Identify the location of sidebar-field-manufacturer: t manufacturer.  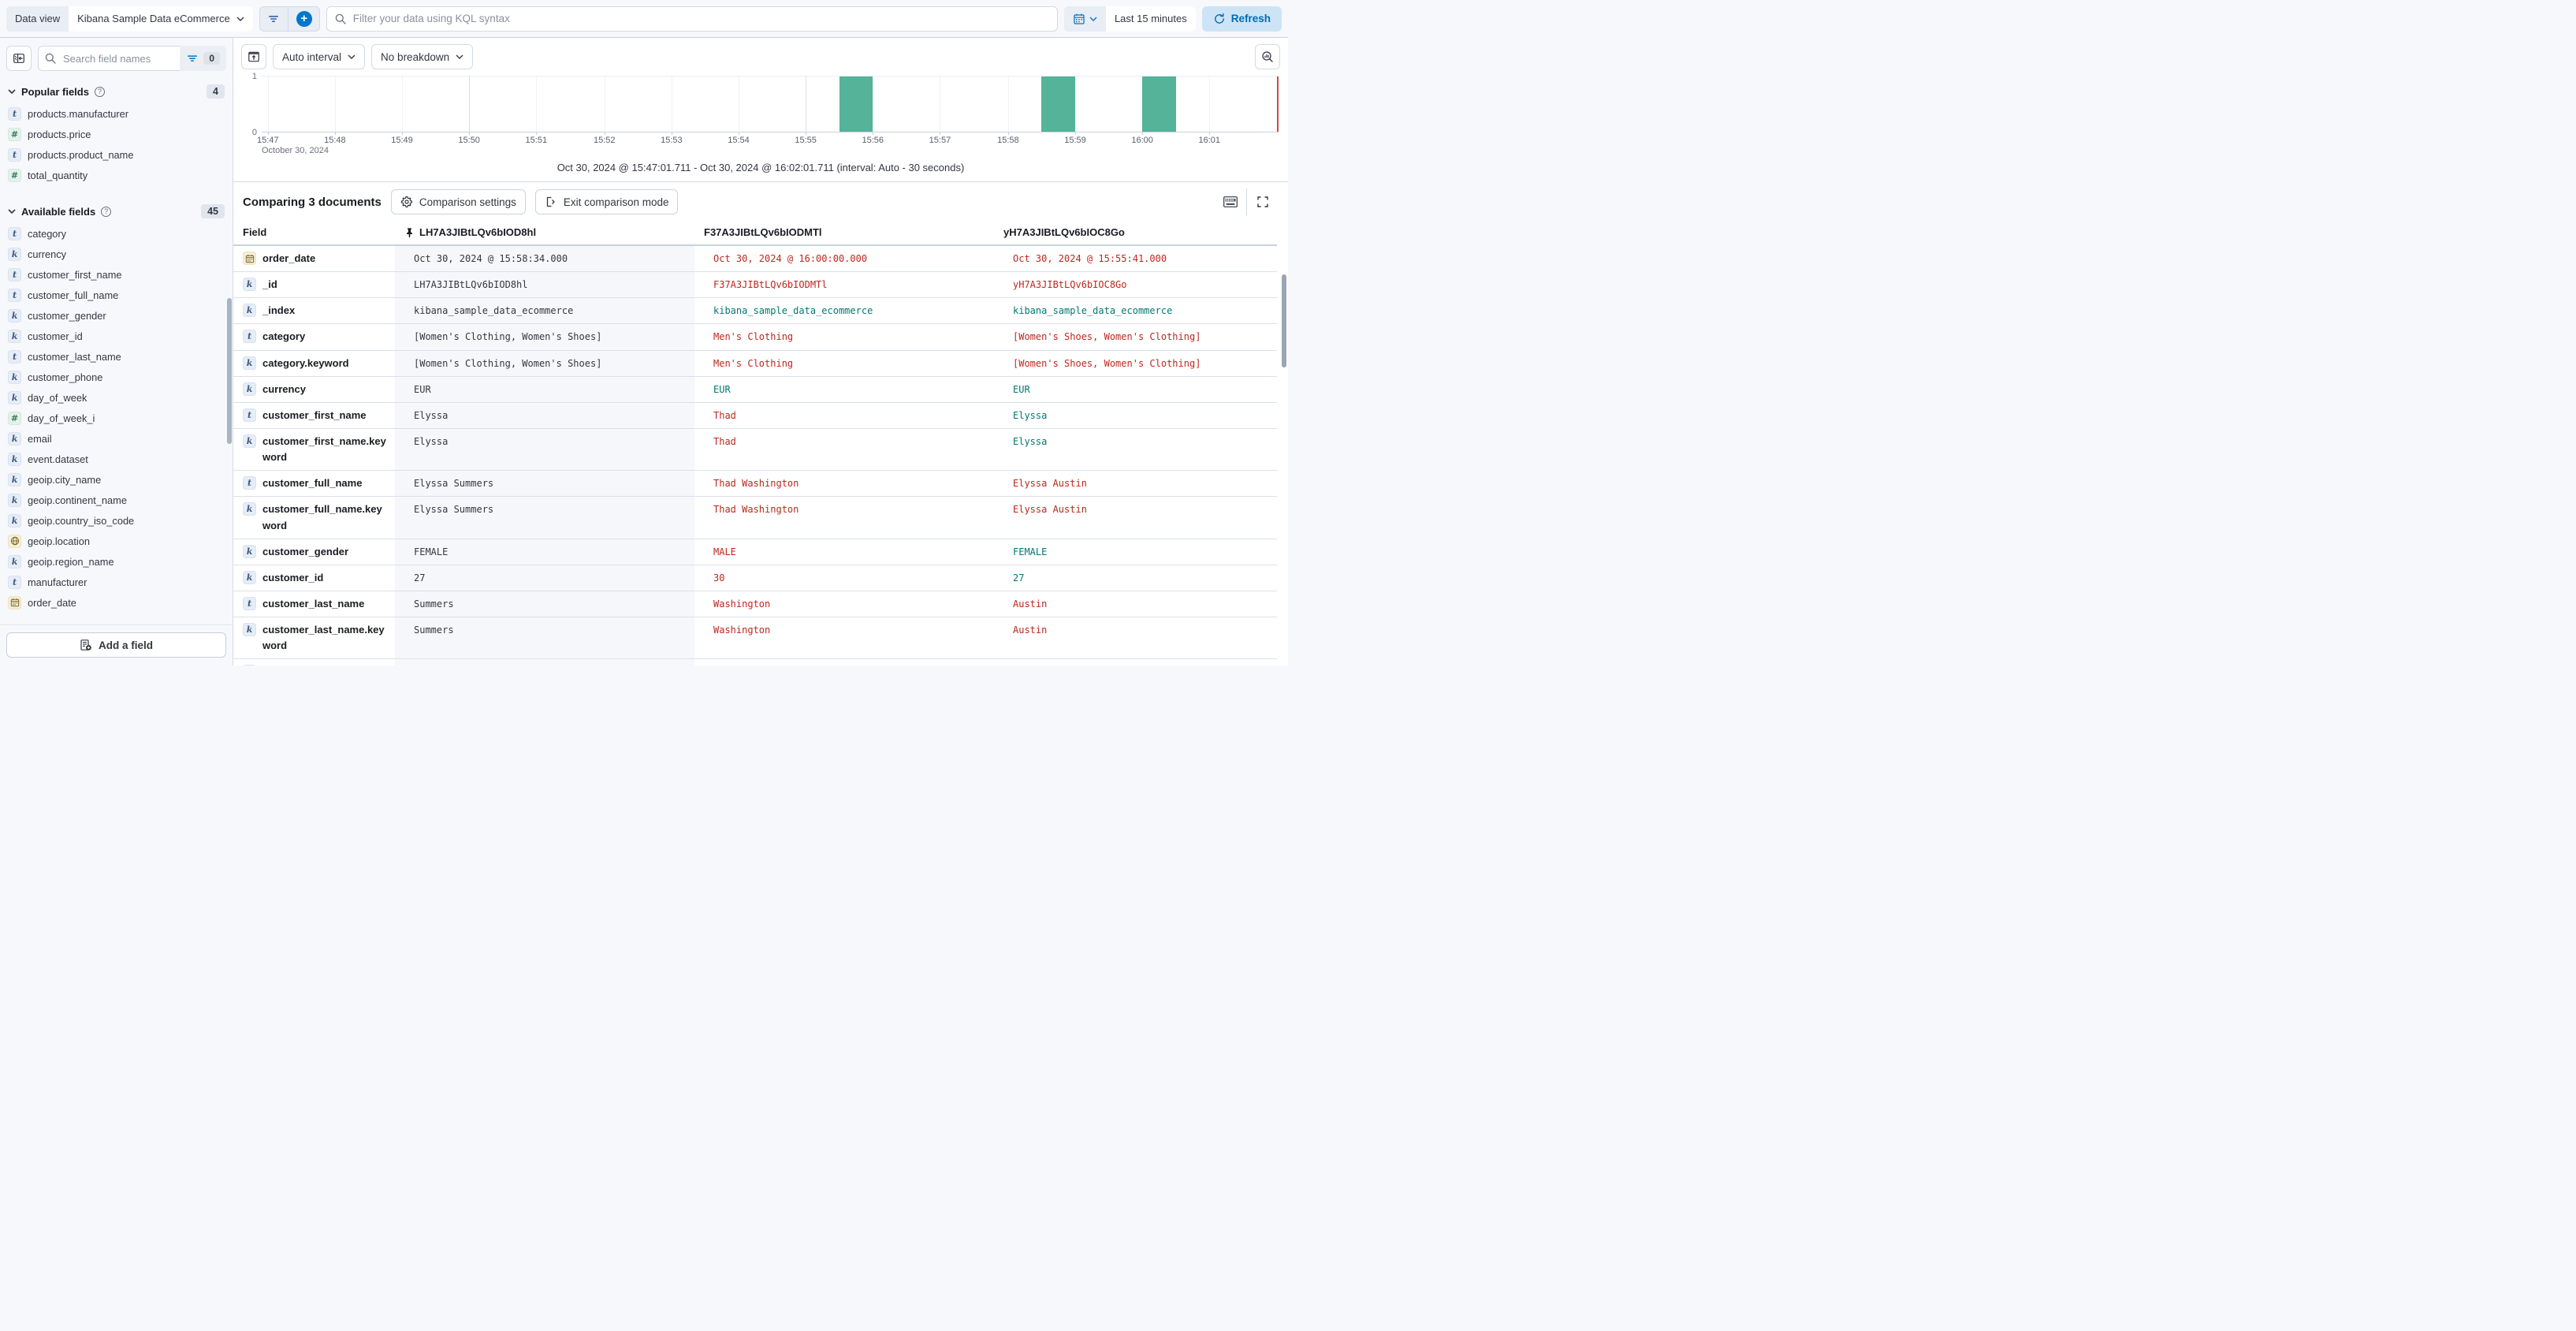
(116, 582).